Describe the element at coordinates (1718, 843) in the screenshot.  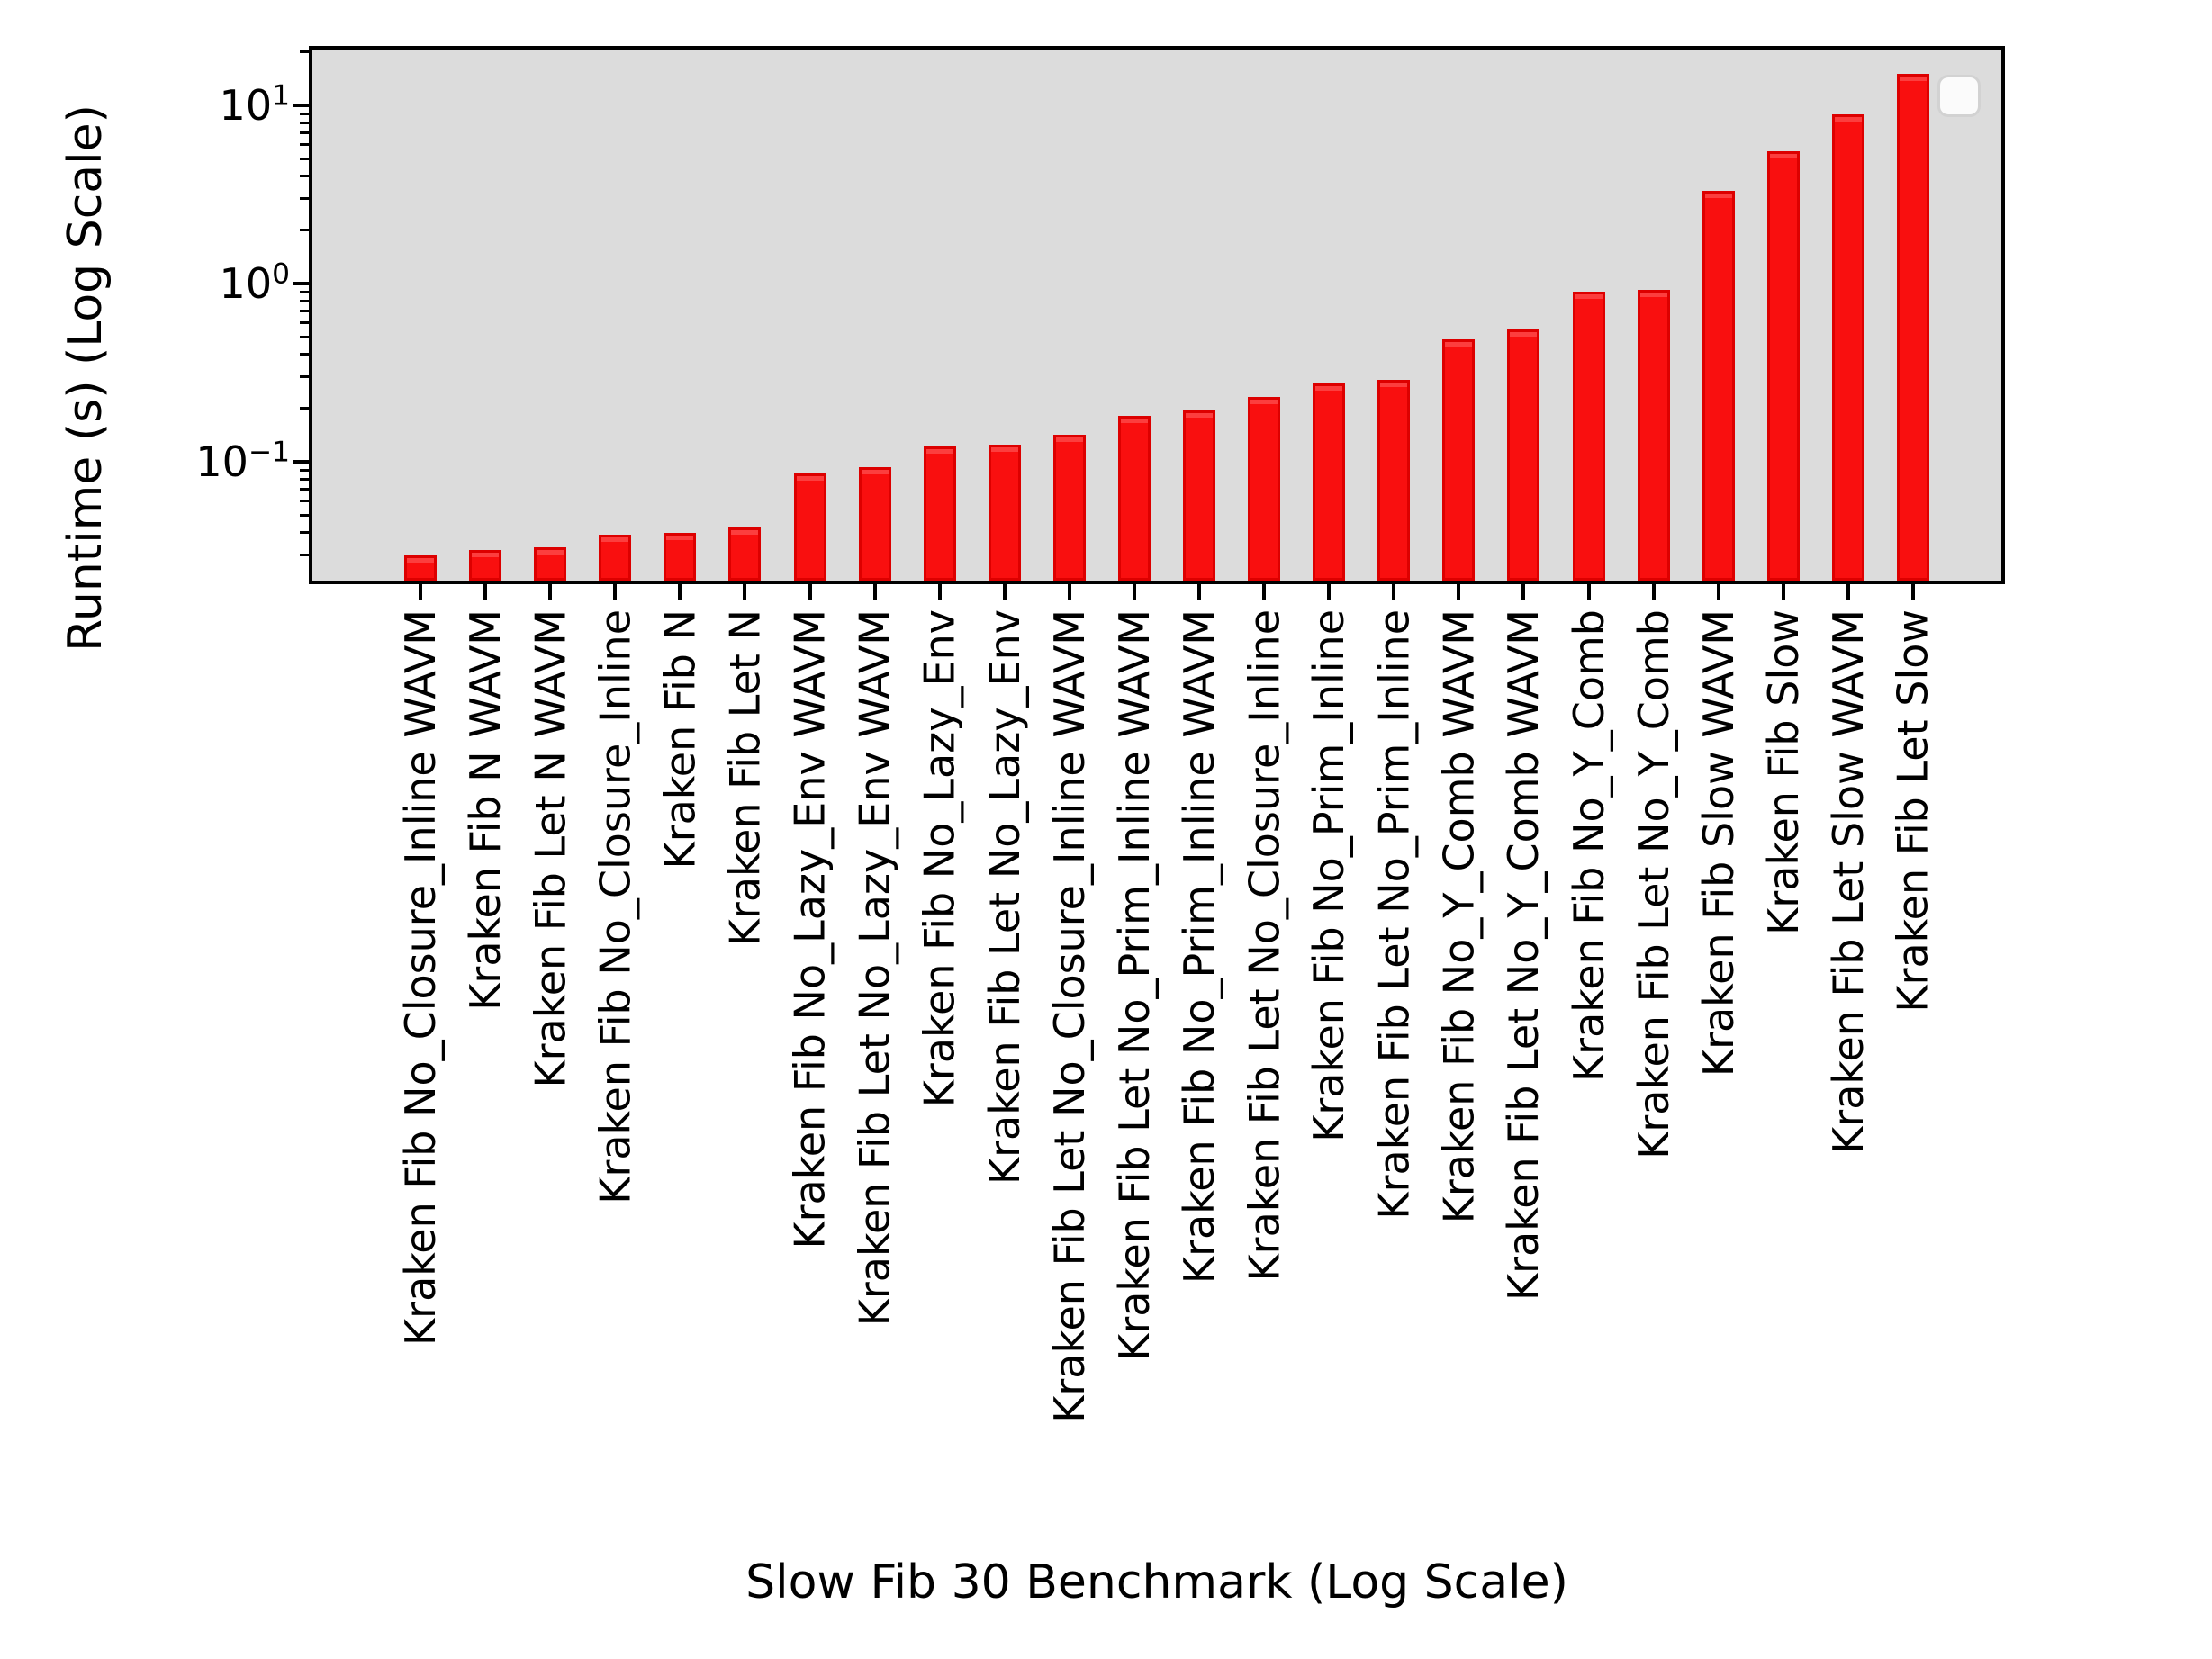
I see `x-tick-label: Kraken Fib Slow WAVM` at that location.